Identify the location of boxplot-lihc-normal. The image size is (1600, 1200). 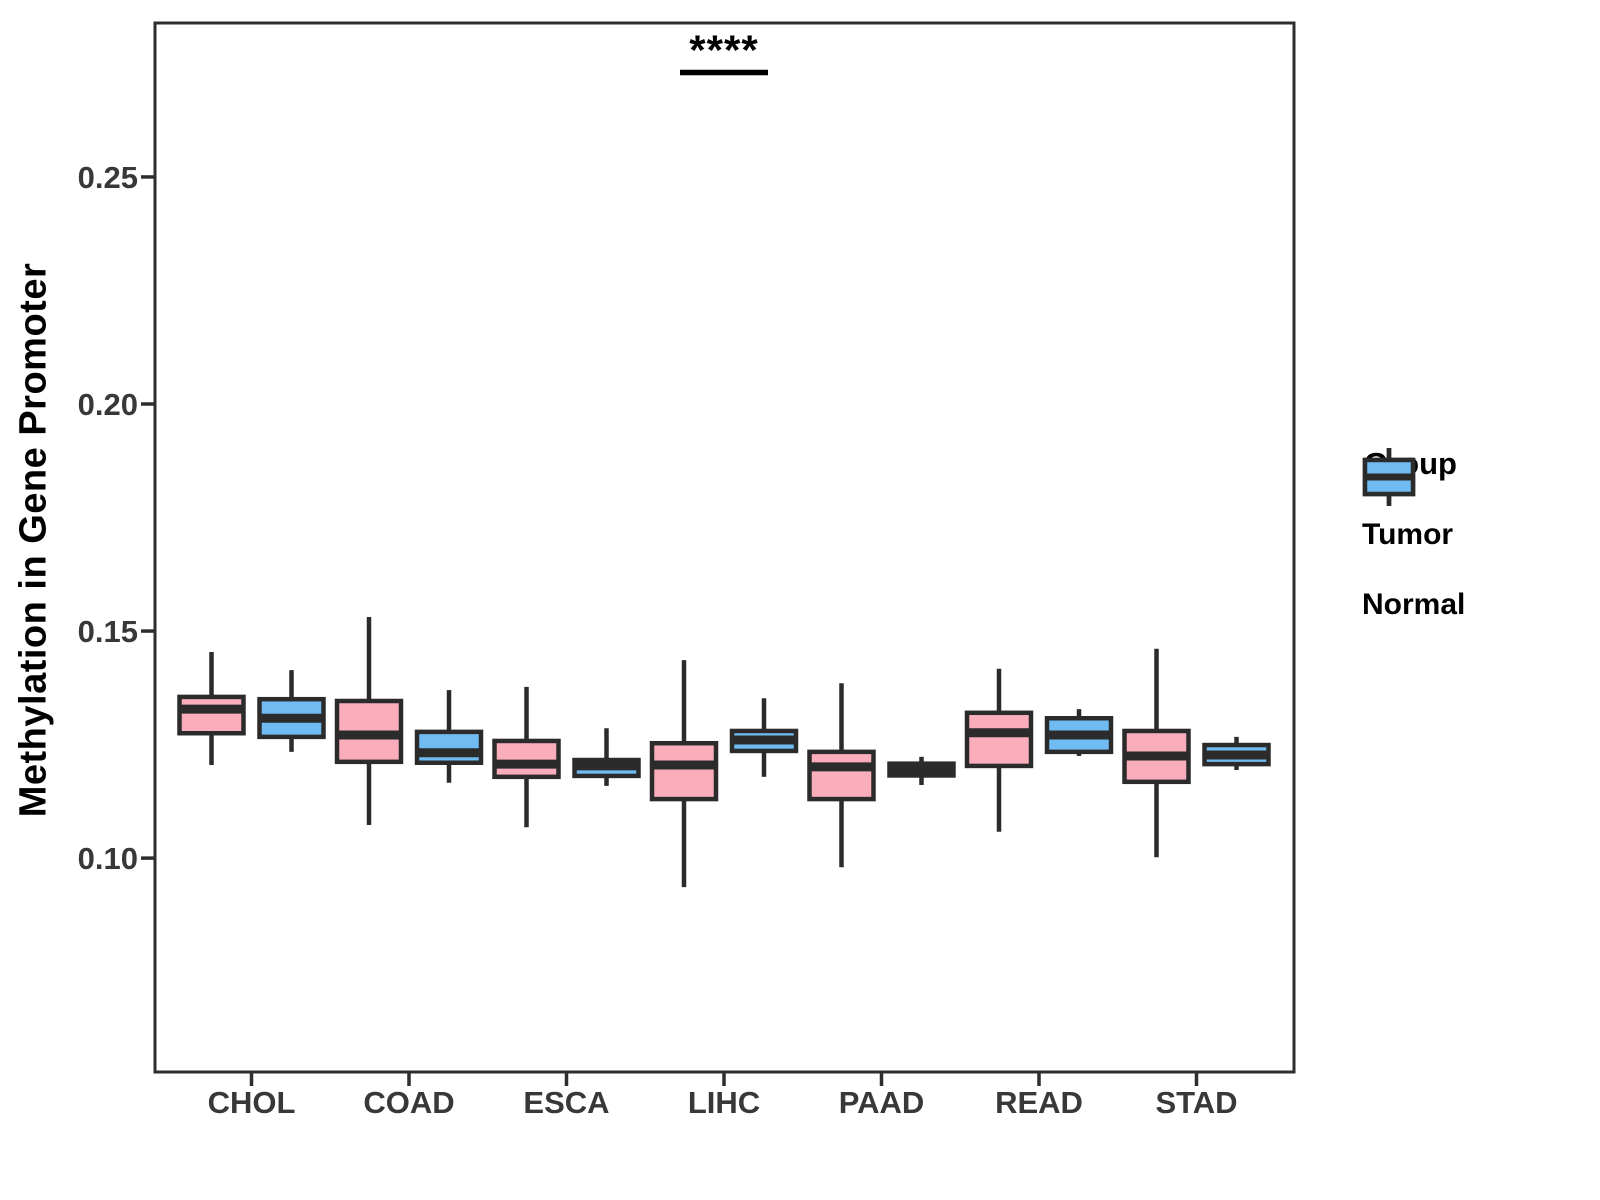
(764, 737).